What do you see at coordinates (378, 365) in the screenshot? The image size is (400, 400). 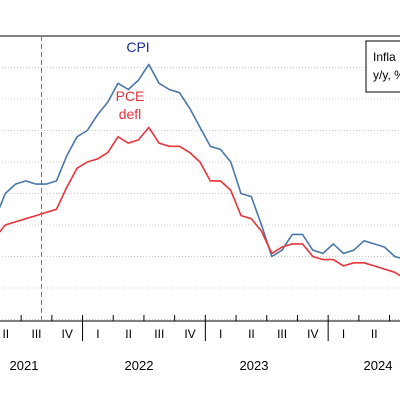 I see `year-label: 2024` at bounding box center [378, 365].